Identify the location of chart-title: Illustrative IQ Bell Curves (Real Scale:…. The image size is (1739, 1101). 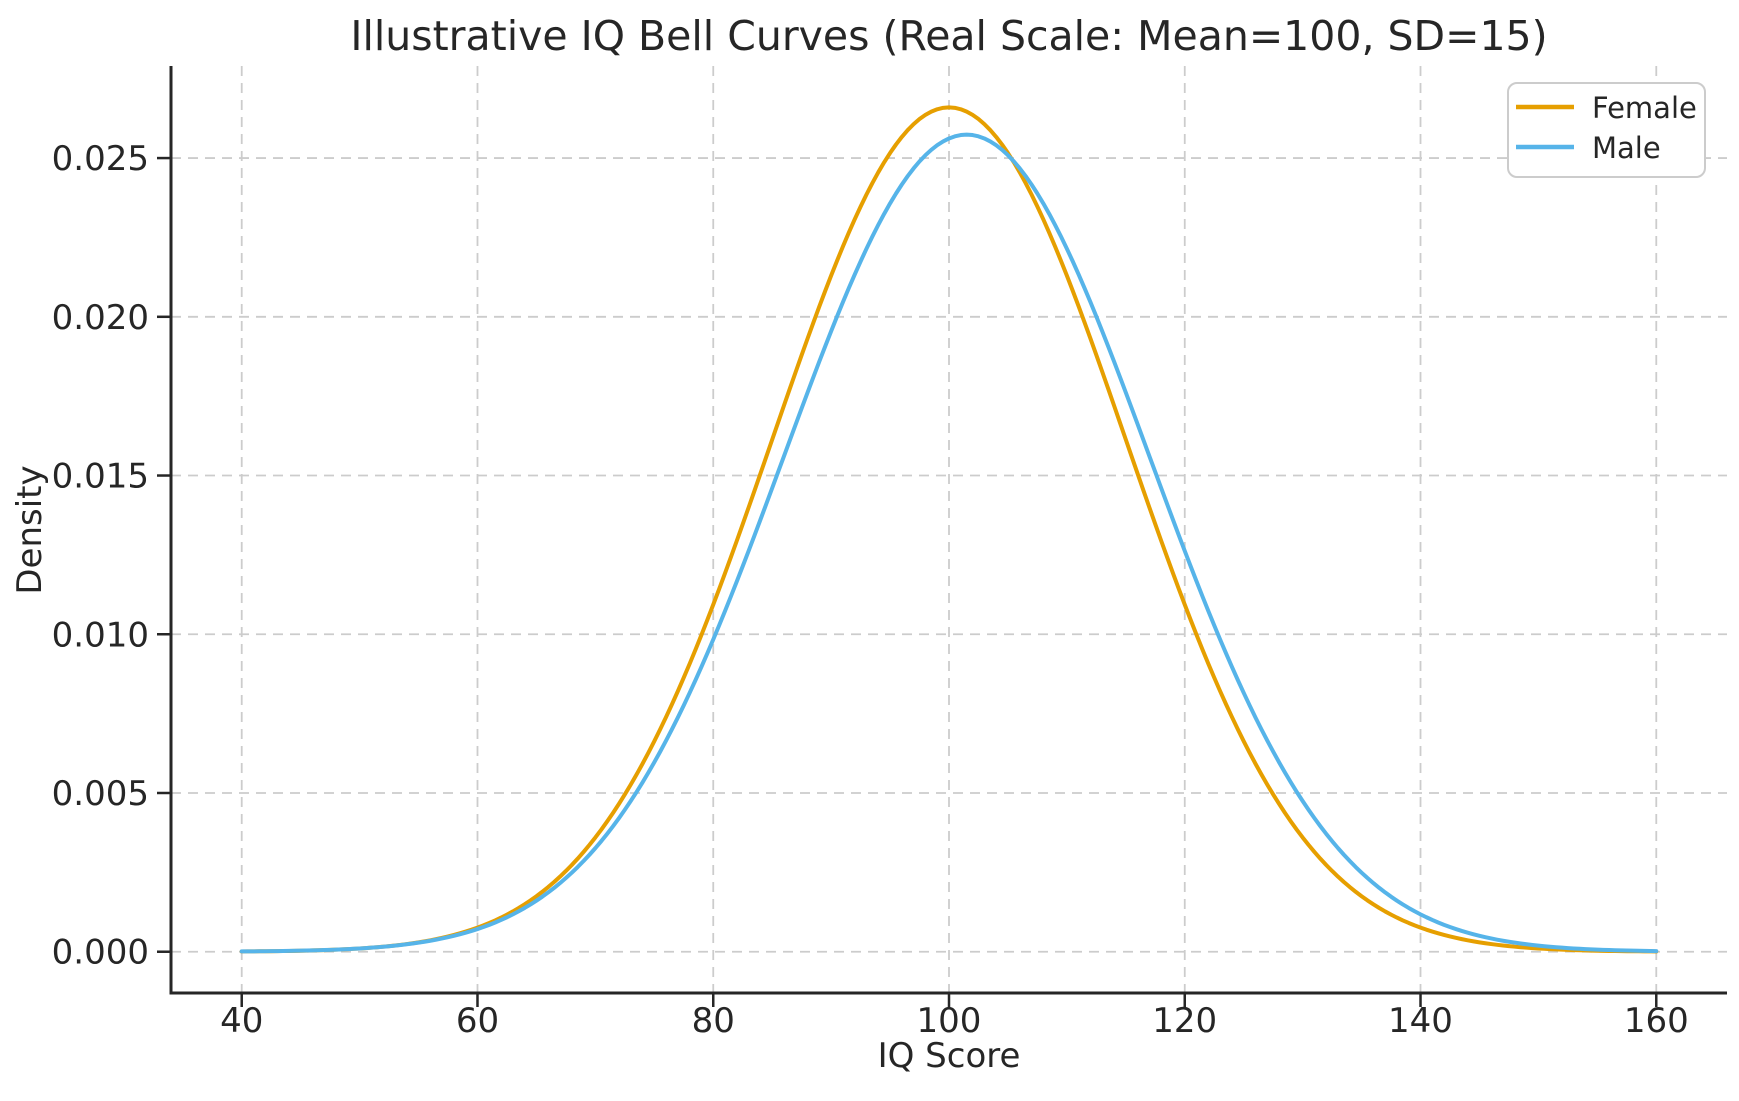
(949, 36).